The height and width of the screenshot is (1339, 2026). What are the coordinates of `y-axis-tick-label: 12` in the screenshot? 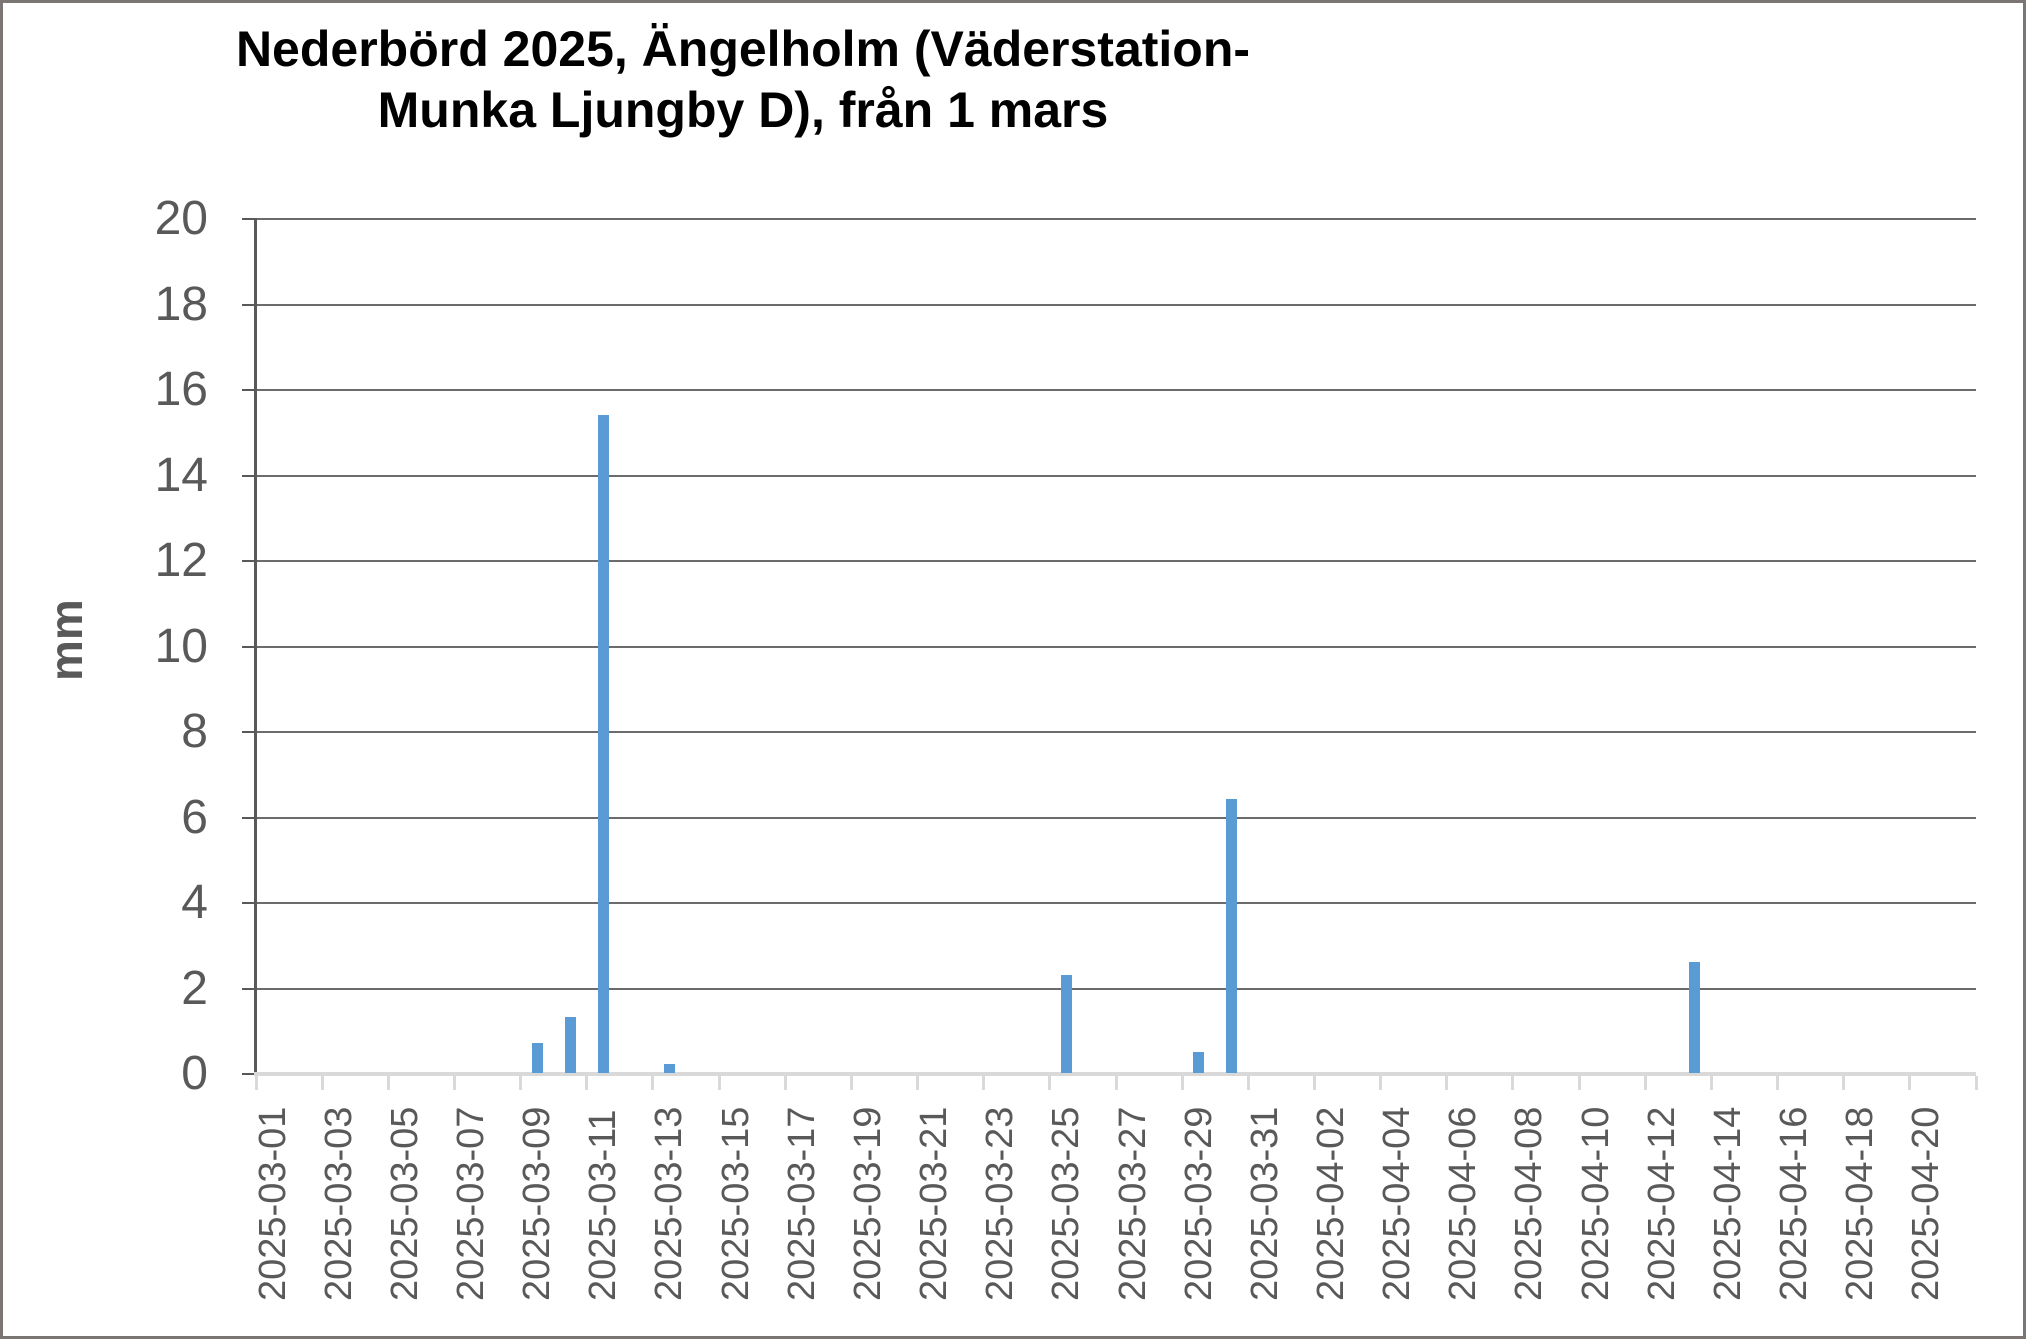 It's located at (181, 560).